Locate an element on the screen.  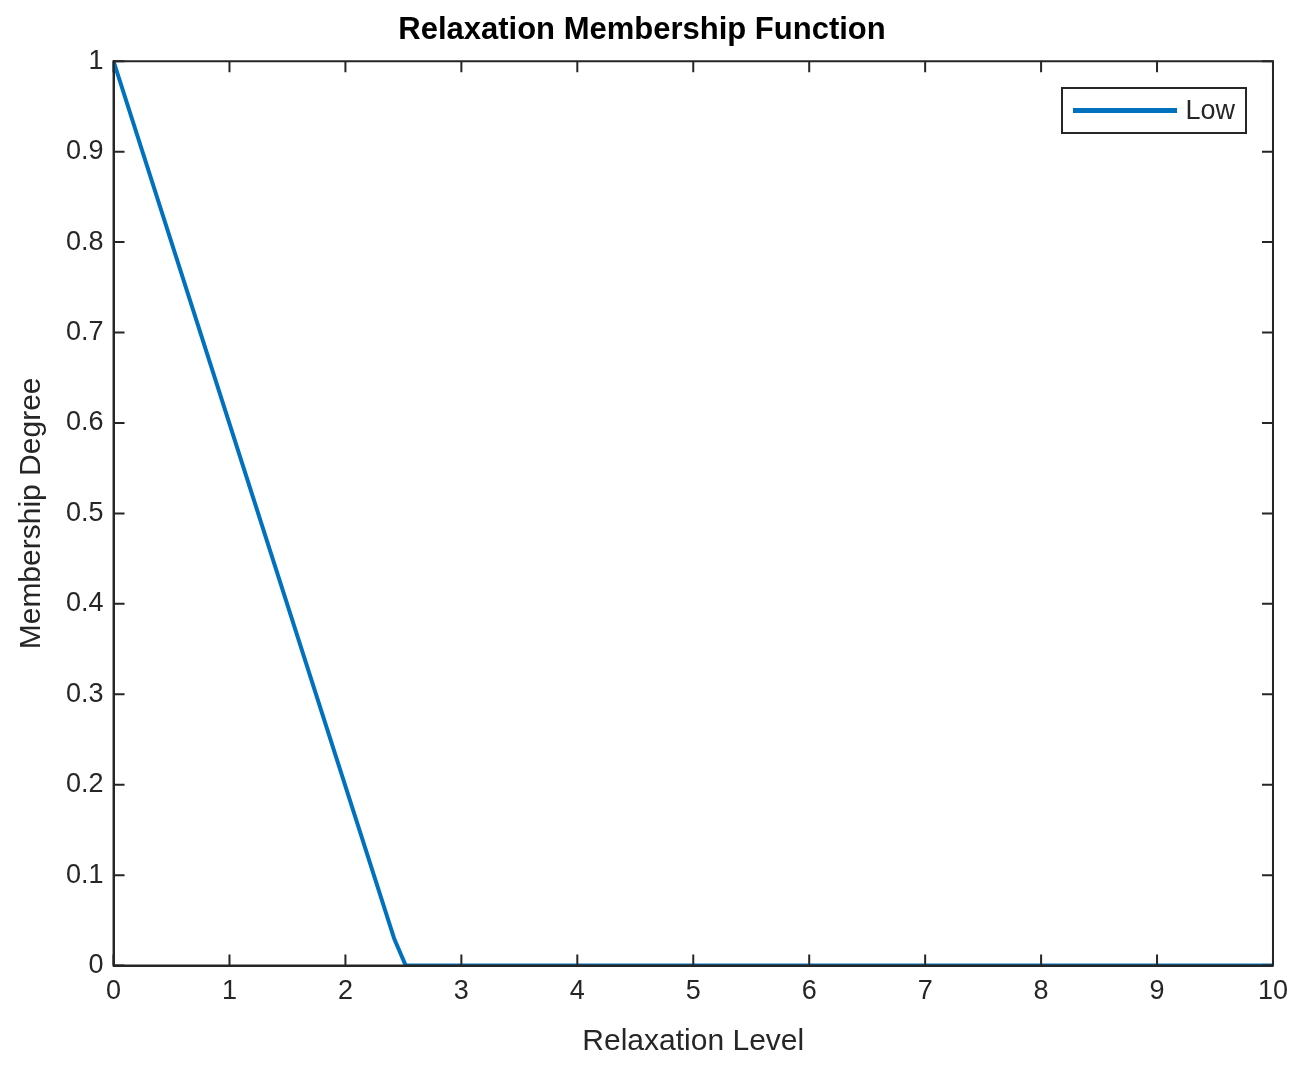
y-tick-label: 0 is located at coordinates (96, 964).